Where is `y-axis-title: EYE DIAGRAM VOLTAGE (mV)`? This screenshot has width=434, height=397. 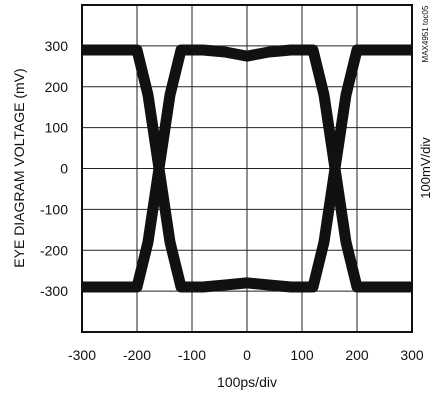 y-axis-title: EYE DIAGRAM VOLTAGE (mV) is located at coordinates (19, 167).